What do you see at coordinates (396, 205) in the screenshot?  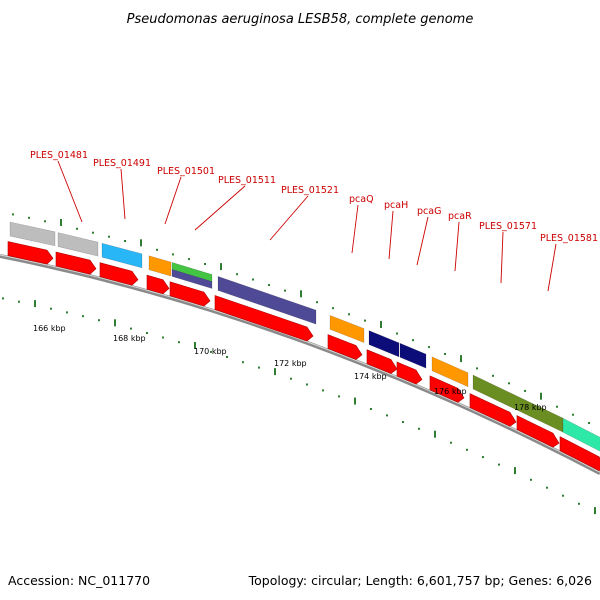 I see `gene-label: pcaH` at bounding box center [396, 205].